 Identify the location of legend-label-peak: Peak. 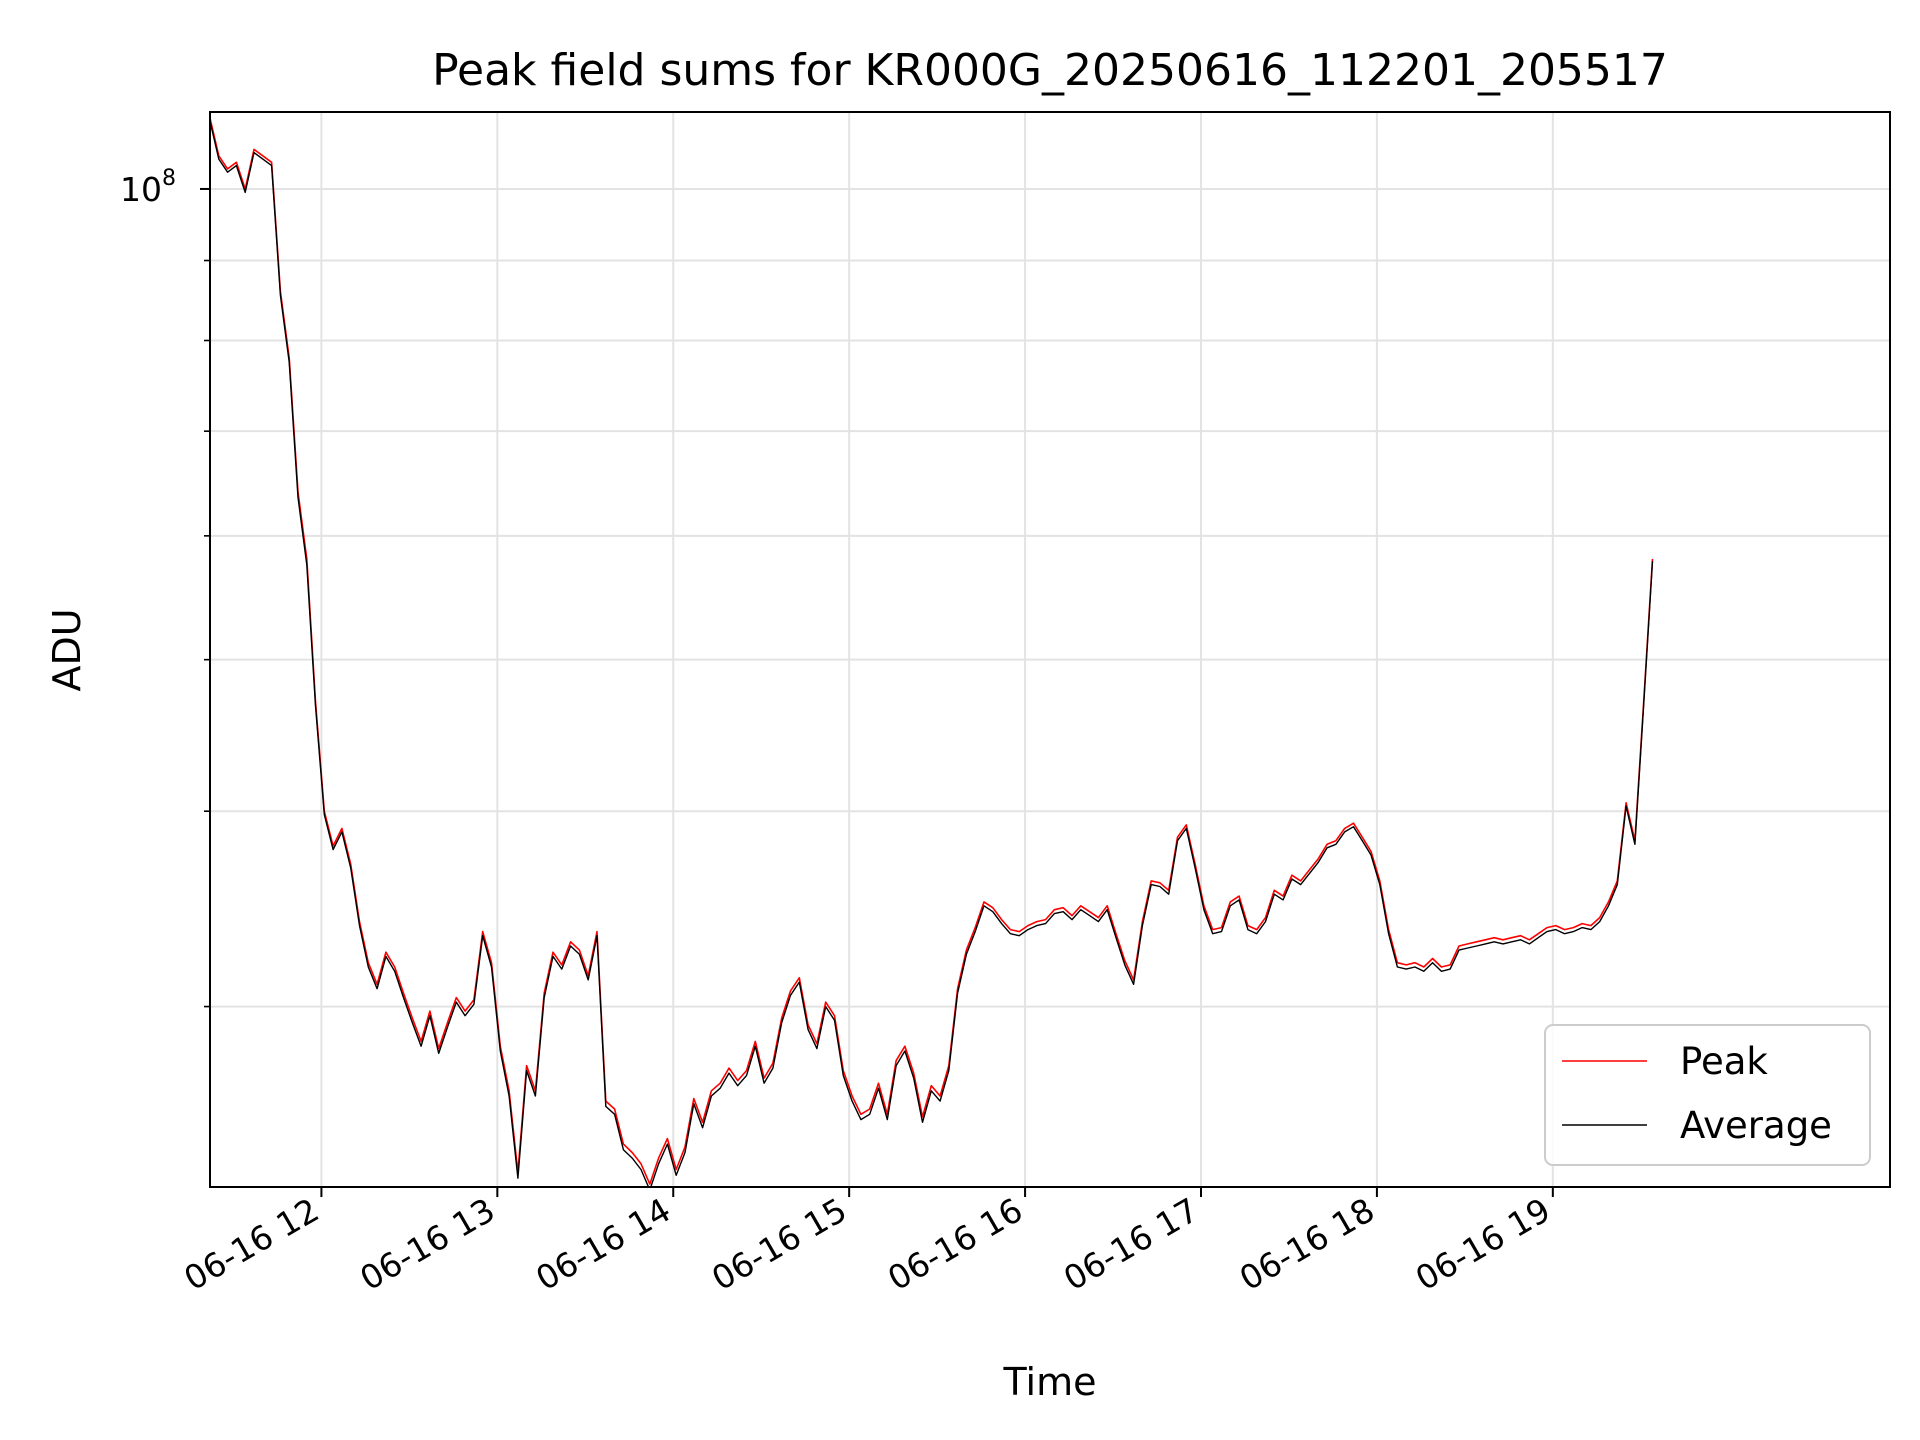
(1724, 1061).